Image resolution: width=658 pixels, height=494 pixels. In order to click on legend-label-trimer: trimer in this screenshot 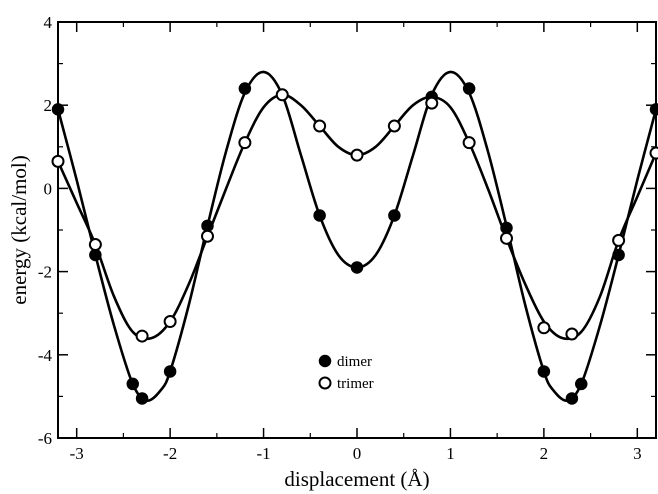, I will do `click(355, 384)`.